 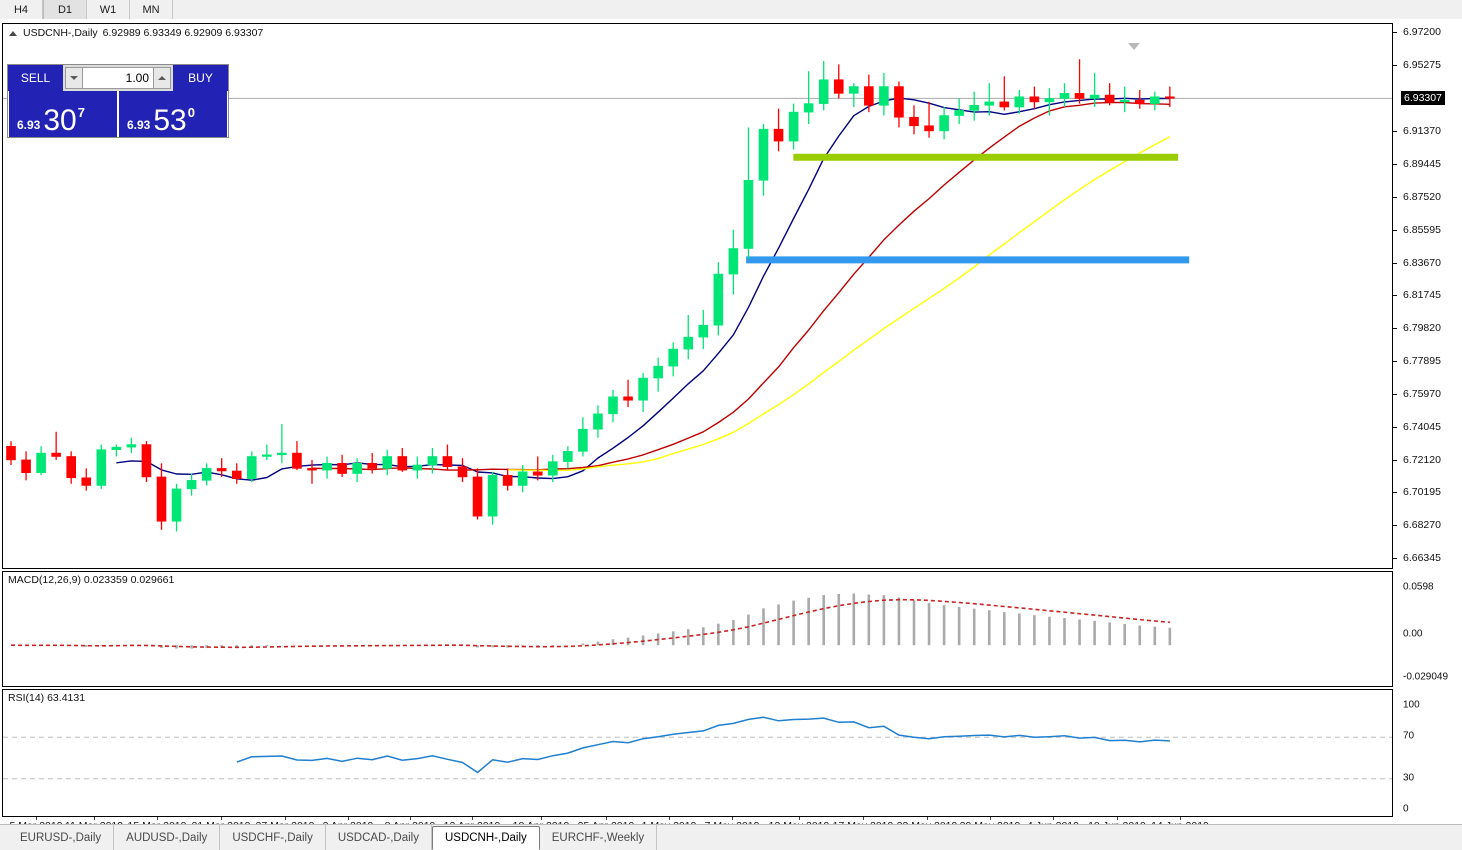 What do you see at coordinates (273, 837) in the screenshot?
I see `chart-tab-usdchf: USDCHF-,Daily` at bounding box center [273, 837].